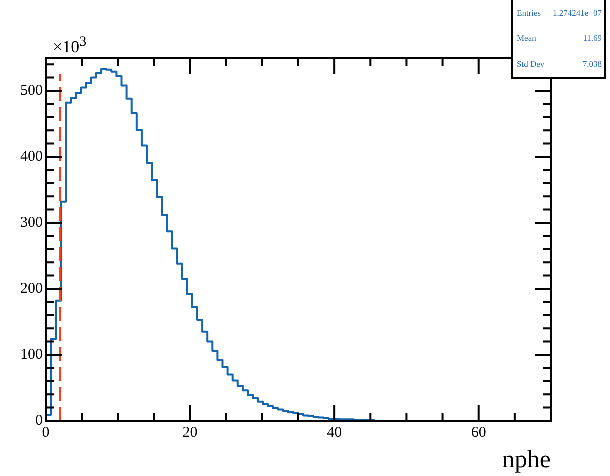 The image size is (610, 476). I want to click on x-tick-label: 60, so click(478, 432).